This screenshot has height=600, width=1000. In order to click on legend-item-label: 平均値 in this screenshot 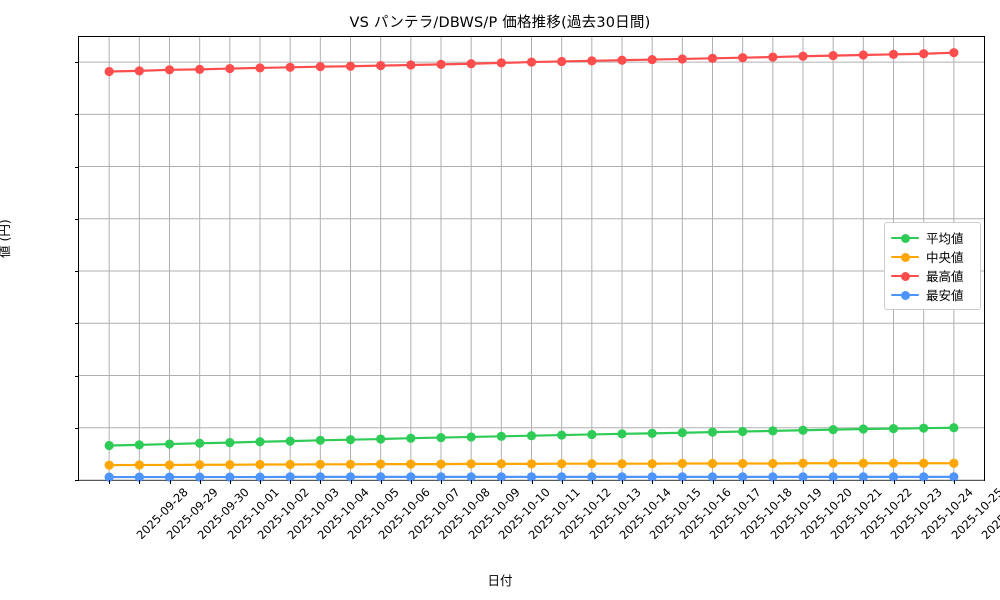, I will do `click(945, 238)`.